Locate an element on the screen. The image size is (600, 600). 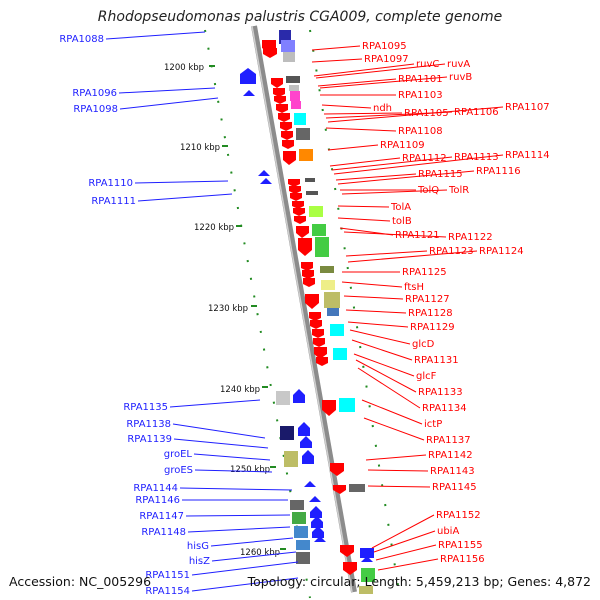
gene-label-rpa1112: RPA1112 is located at coordinates (424, 158).